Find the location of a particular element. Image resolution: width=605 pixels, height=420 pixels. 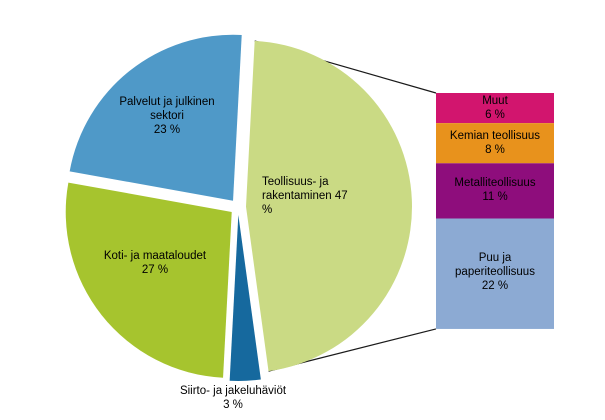

bar-label-muut: Muut 6 % is located at coordinates (495, 108).